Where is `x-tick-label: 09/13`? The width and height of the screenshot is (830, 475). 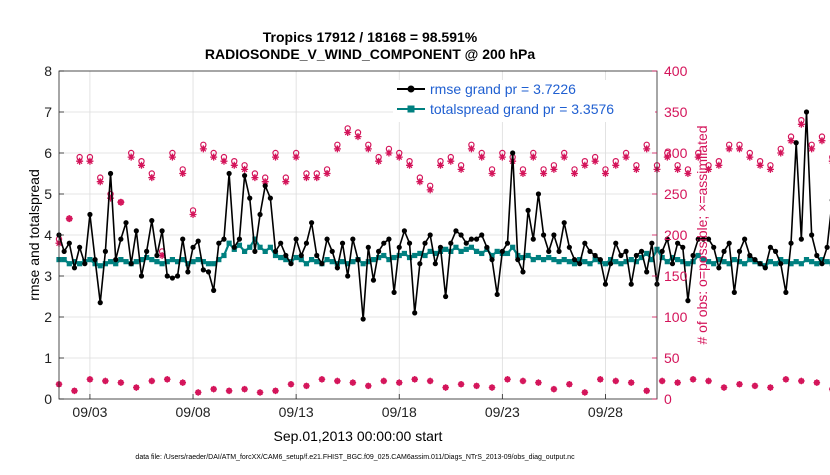
x-tick-label: 09/13 is located at coordinates (296, 412).